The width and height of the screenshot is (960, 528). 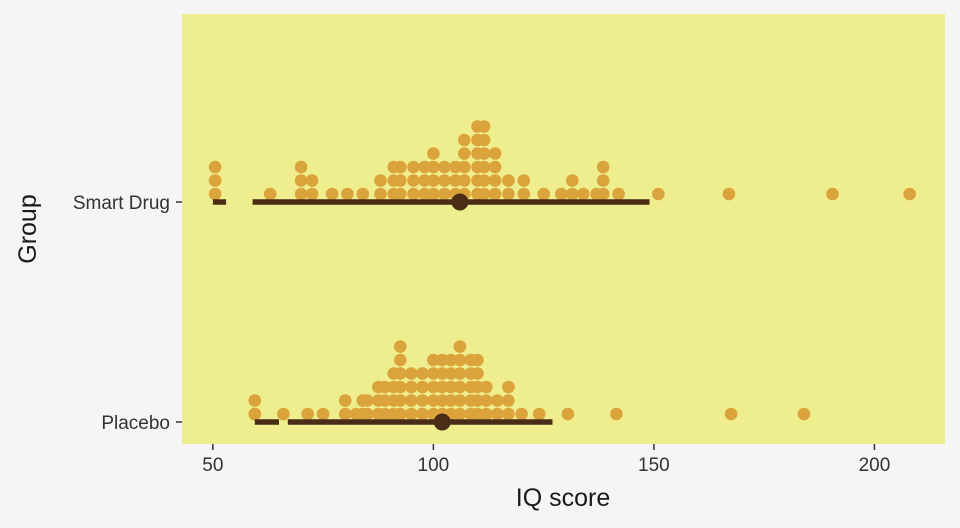 What do you see at coordinates (121, 203) in the screenshot?
I see `smart-drug-y-tick-label: Smart Drug` at bounding box center [121, 203].